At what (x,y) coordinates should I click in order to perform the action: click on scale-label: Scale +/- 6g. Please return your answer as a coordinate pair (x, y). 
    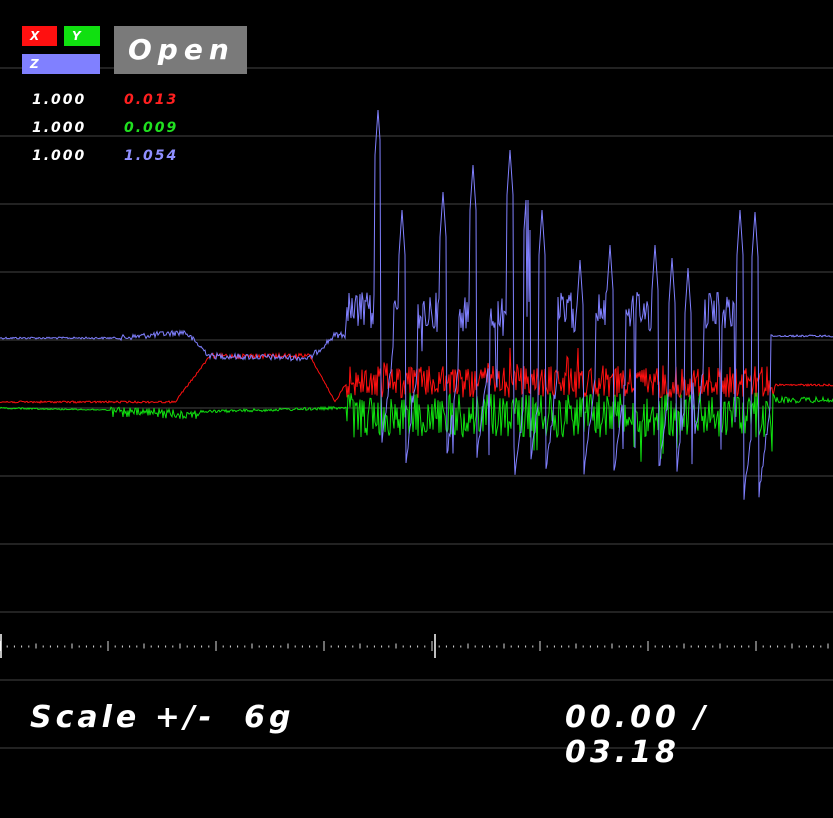
    Looking at the image, I should click on (162, 717).